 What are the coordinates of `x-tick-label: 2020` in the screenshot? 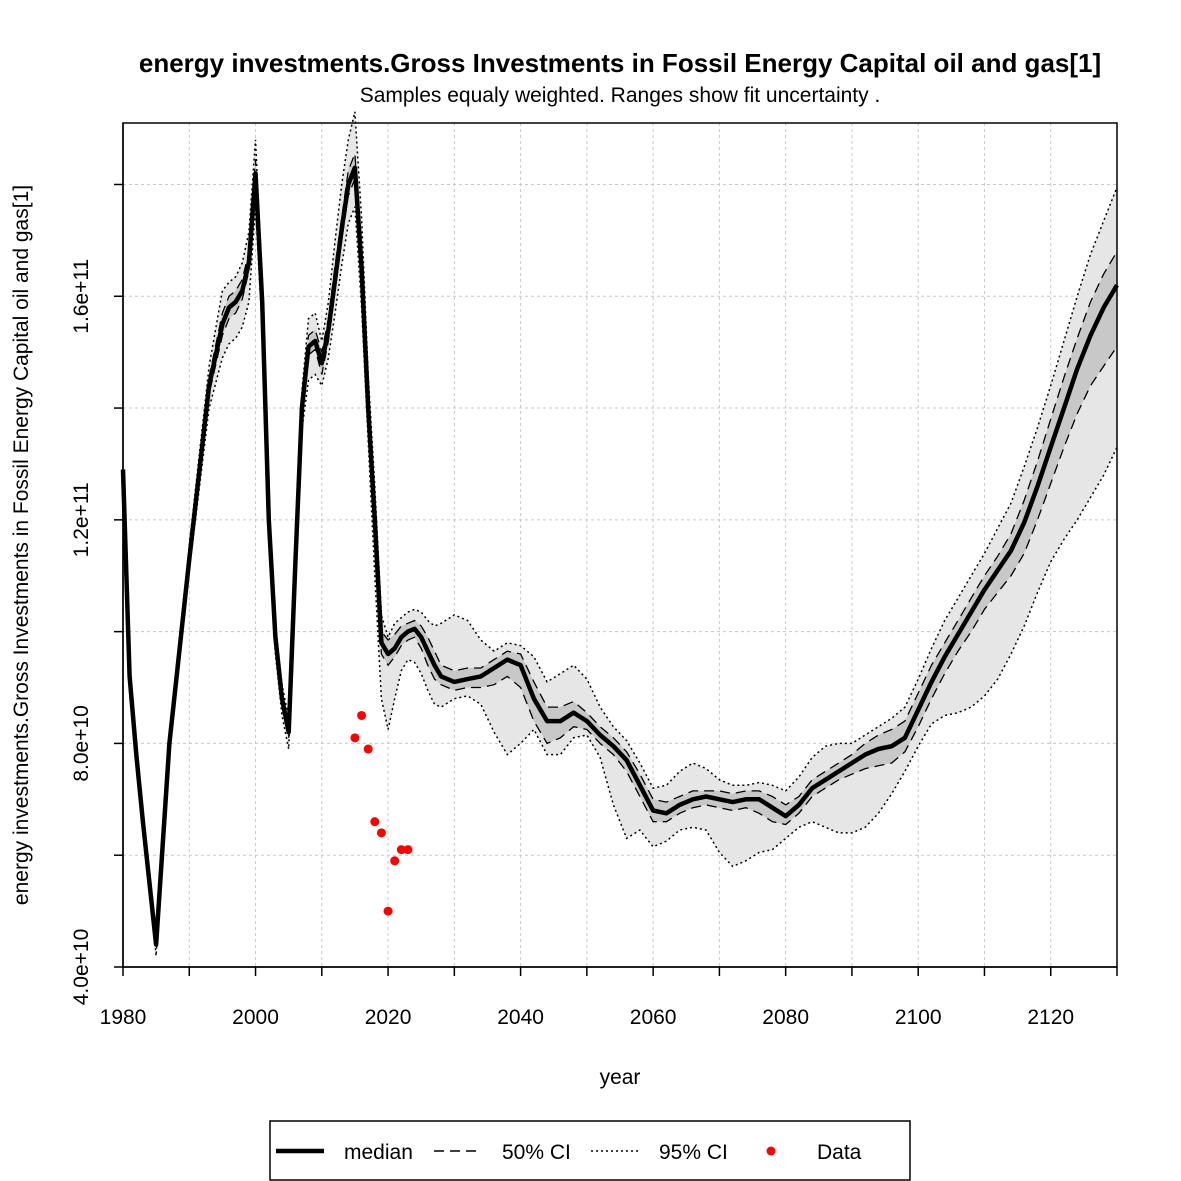 It's located at (388, 1017).